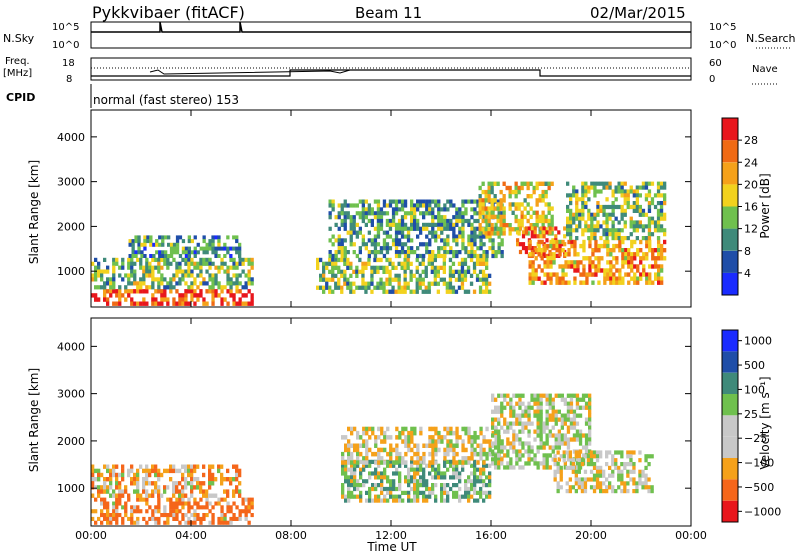 The image size is (800, 558). What do you see at coordinates (491, 535) in the screenshot?
I see `x-tick-label: 16:00` at bounding box center [491, 535].